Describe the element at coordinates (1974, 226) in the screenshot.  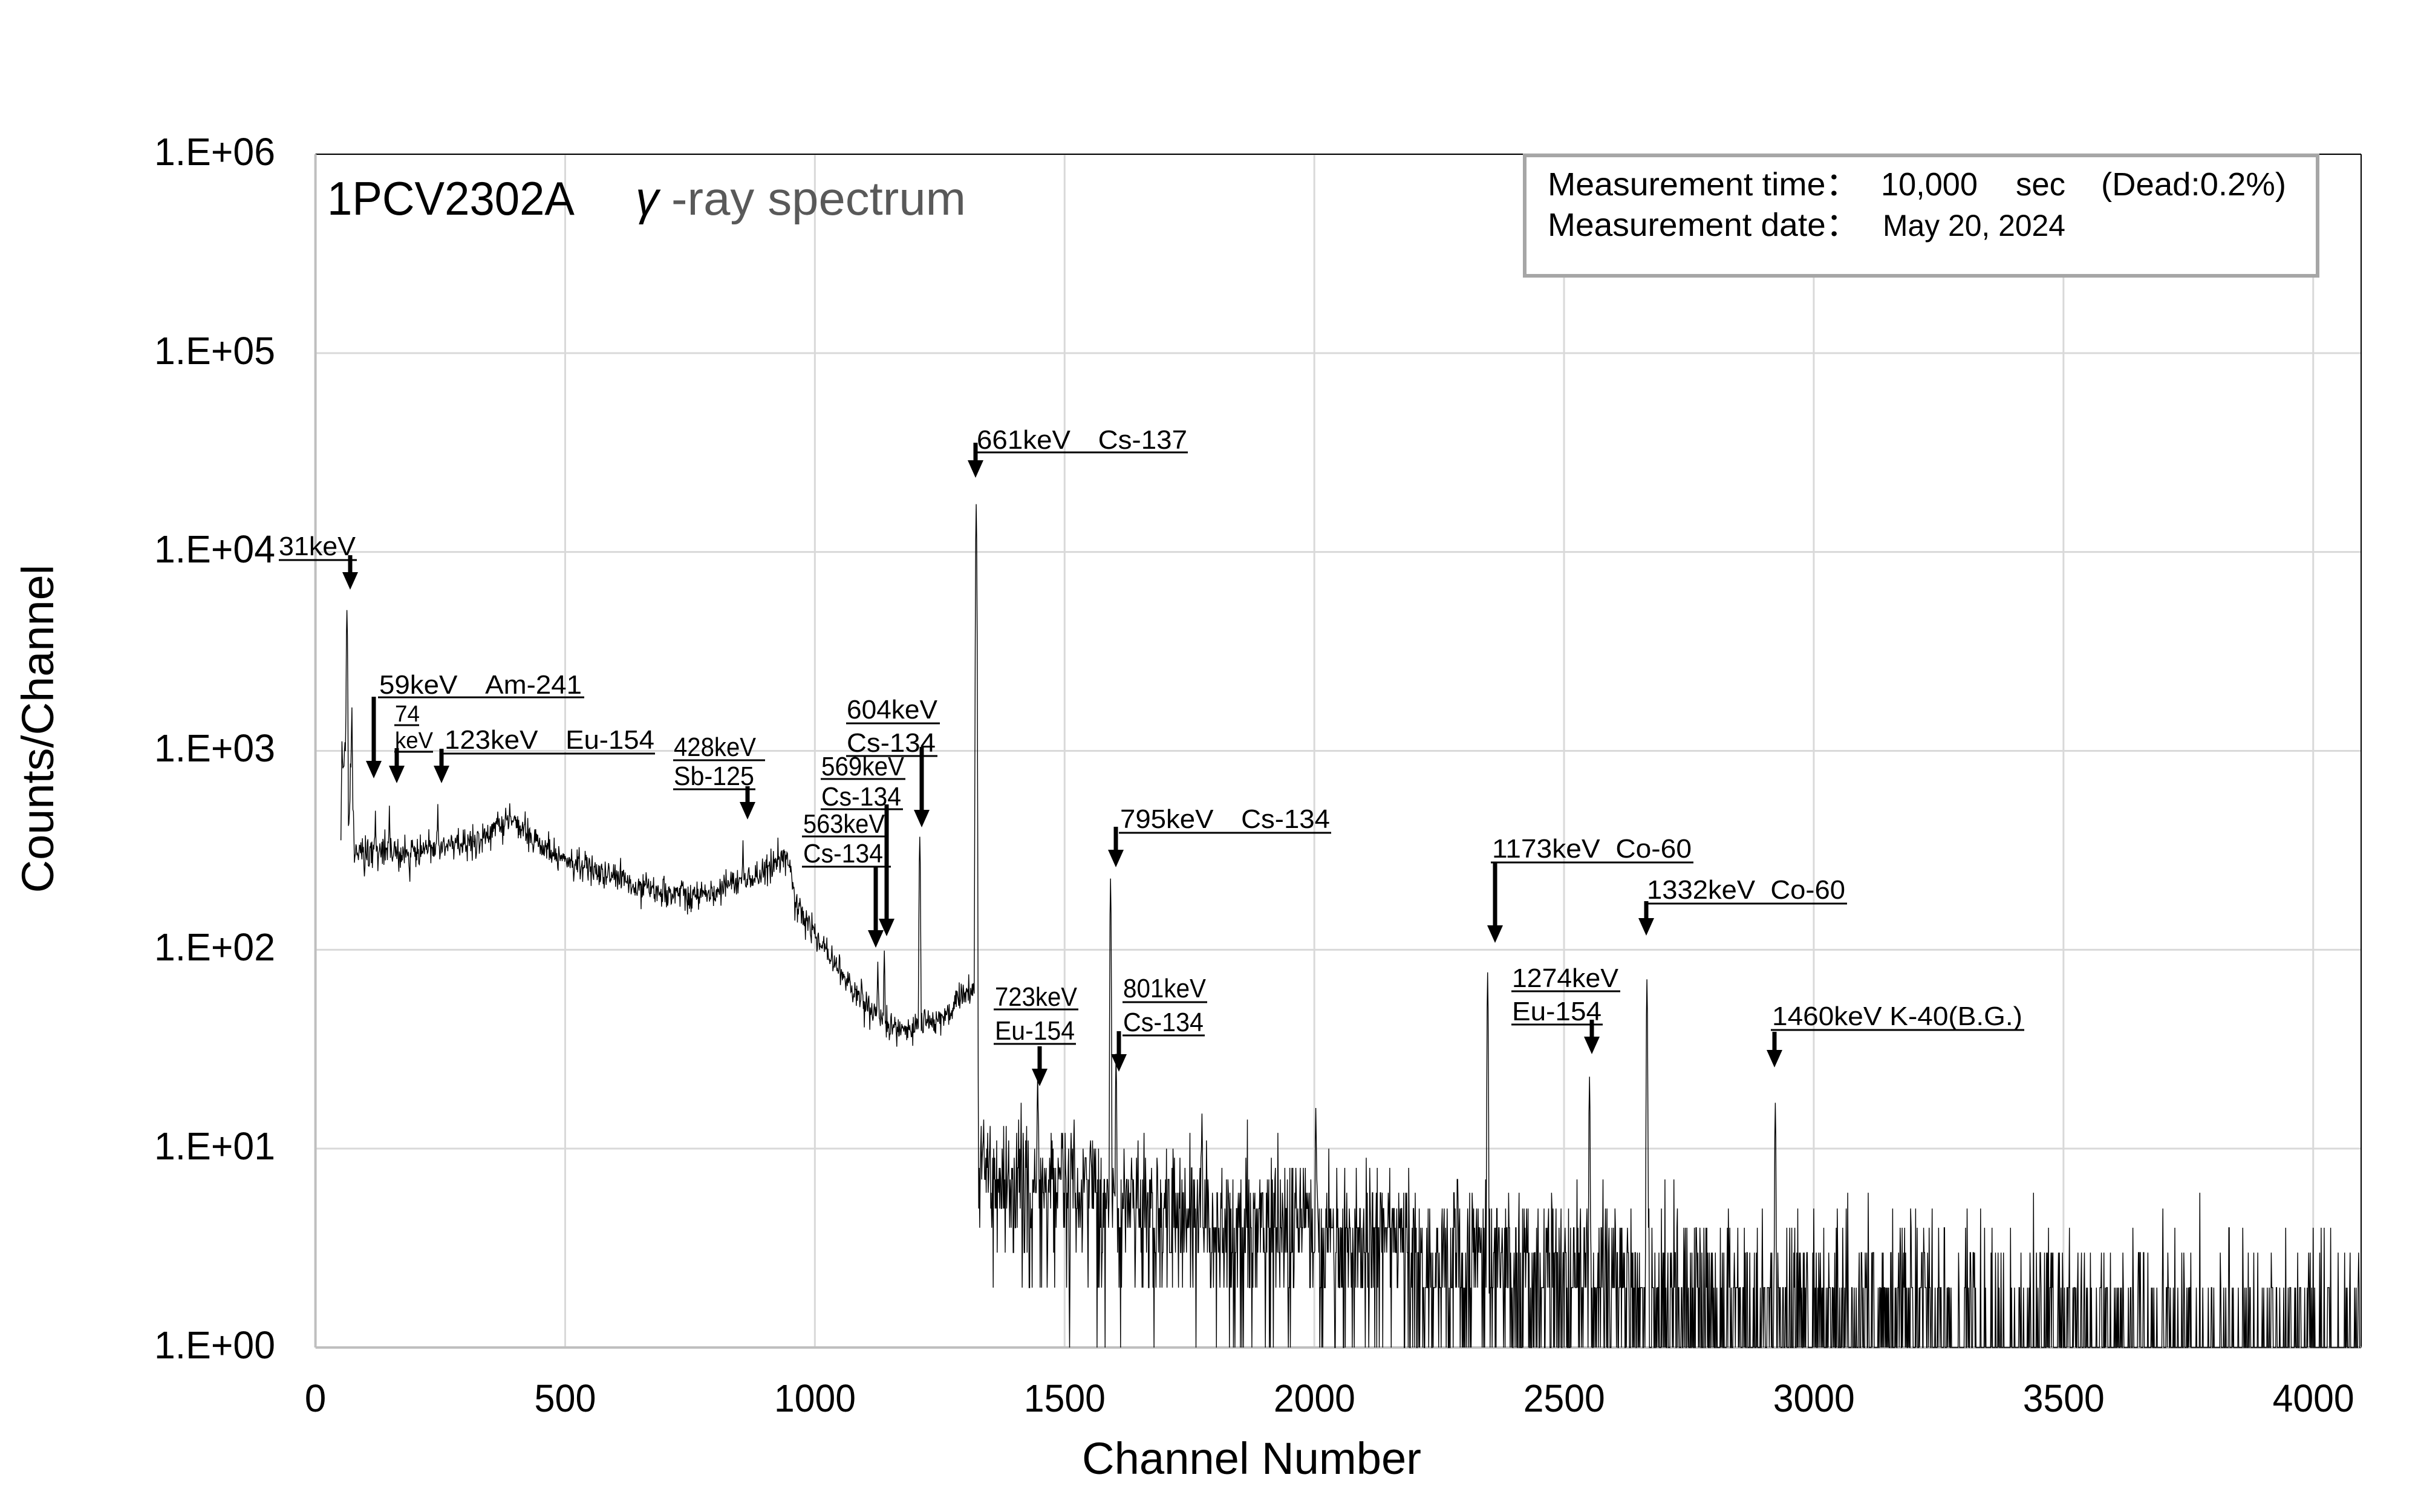
I see `measurement-date-value: May 20, 2024` at that location.